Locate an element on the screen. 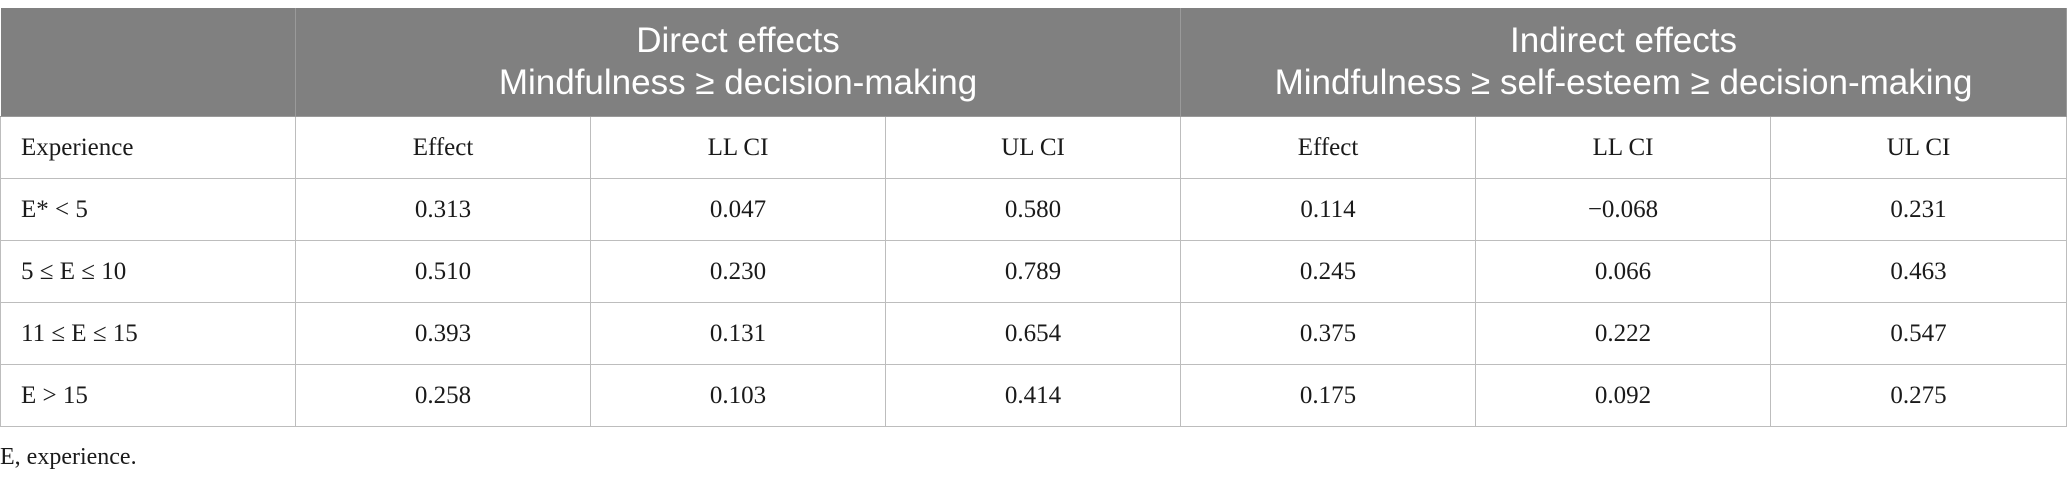 The width and height of the screenshot is (2067, 484). table-cell: 0.092 is located at coordinates (1623, 395).